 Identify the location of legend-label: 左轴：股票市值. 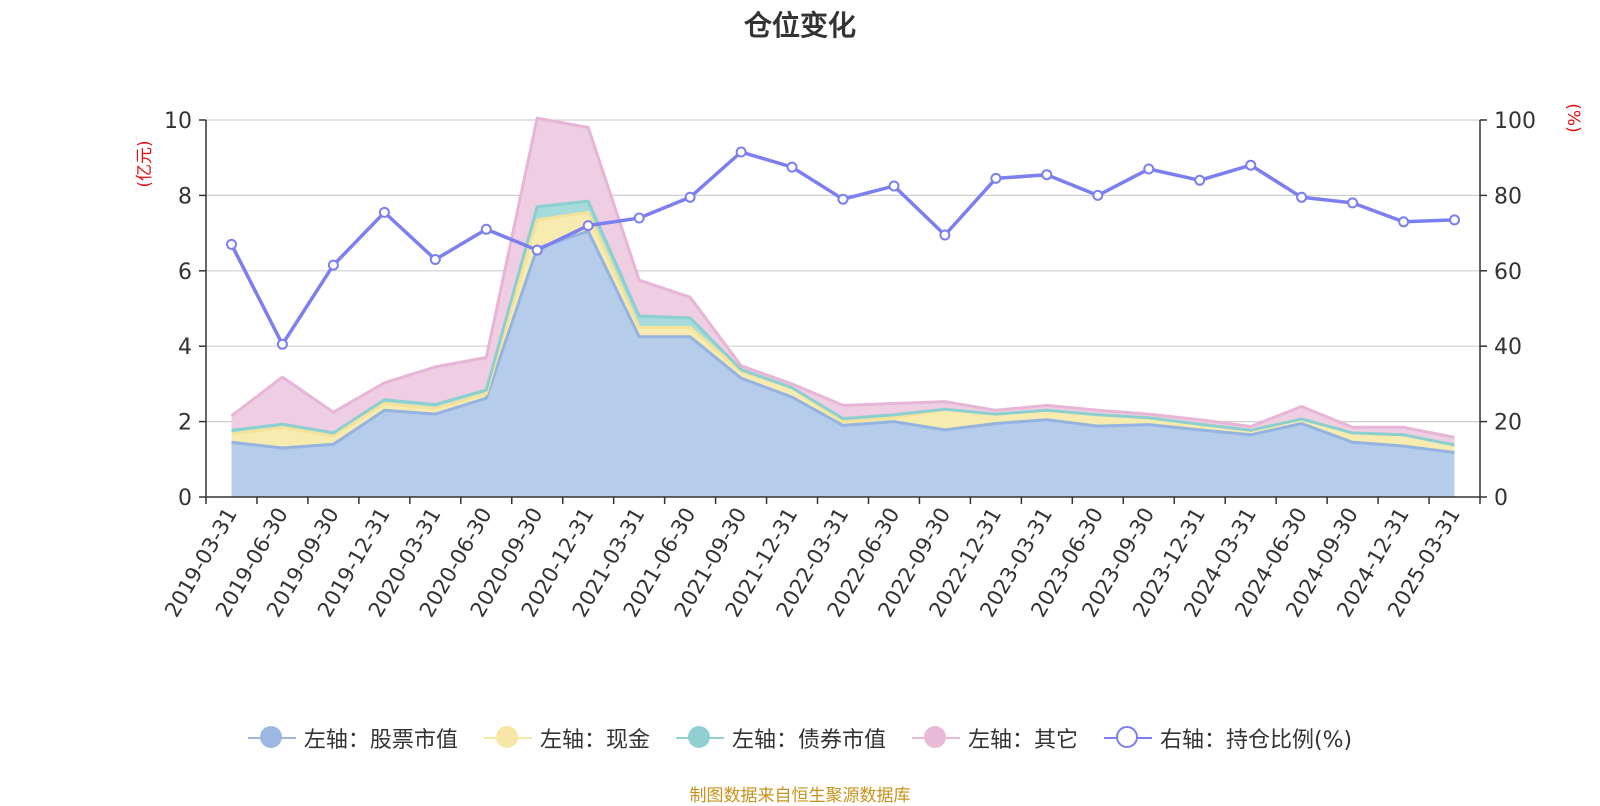
(380, 740).